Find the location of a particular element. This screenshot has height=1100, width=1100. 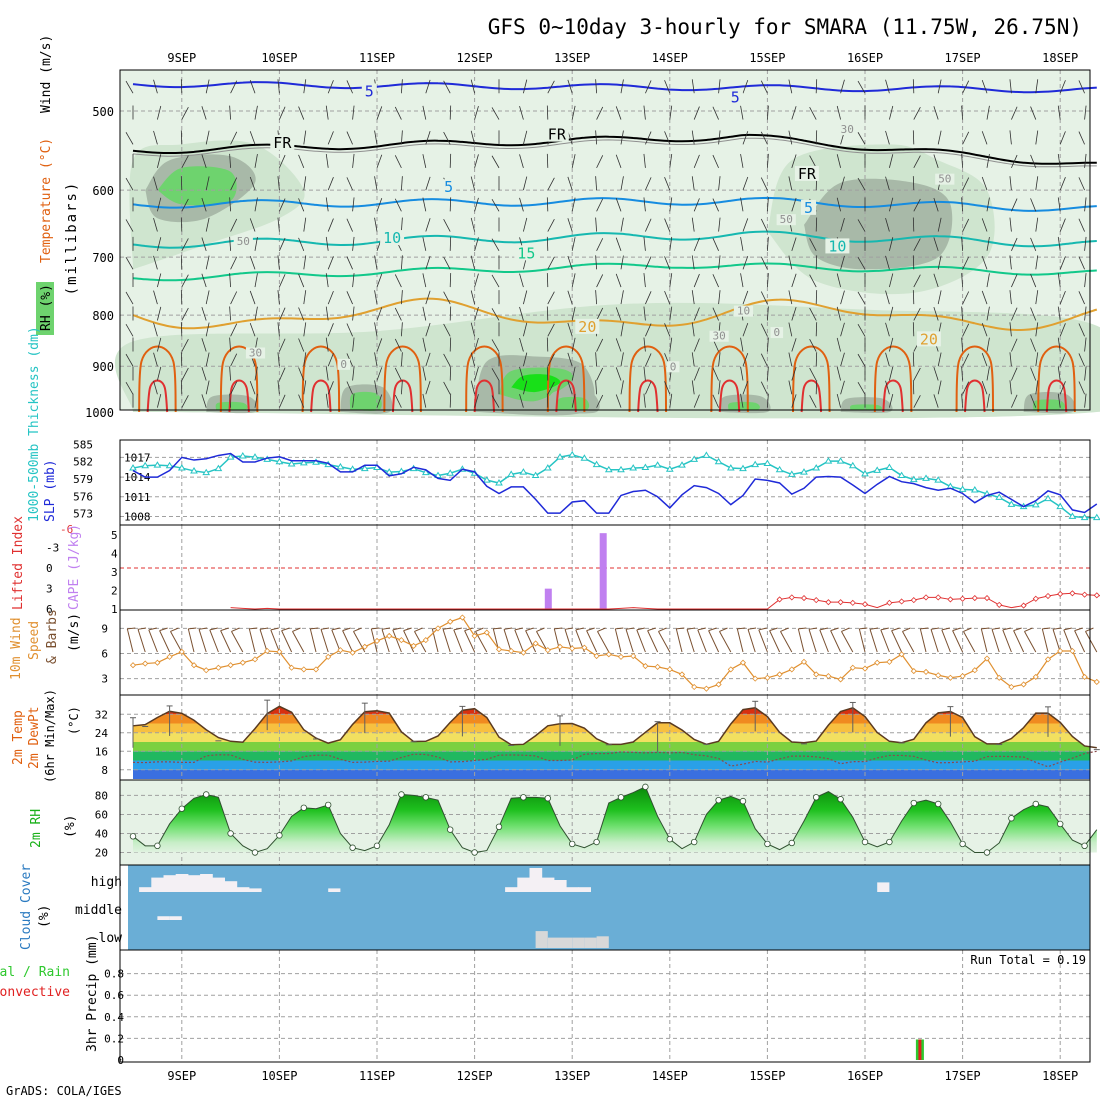

cape-tick-label: 4 is located at coordinates (114, 554).